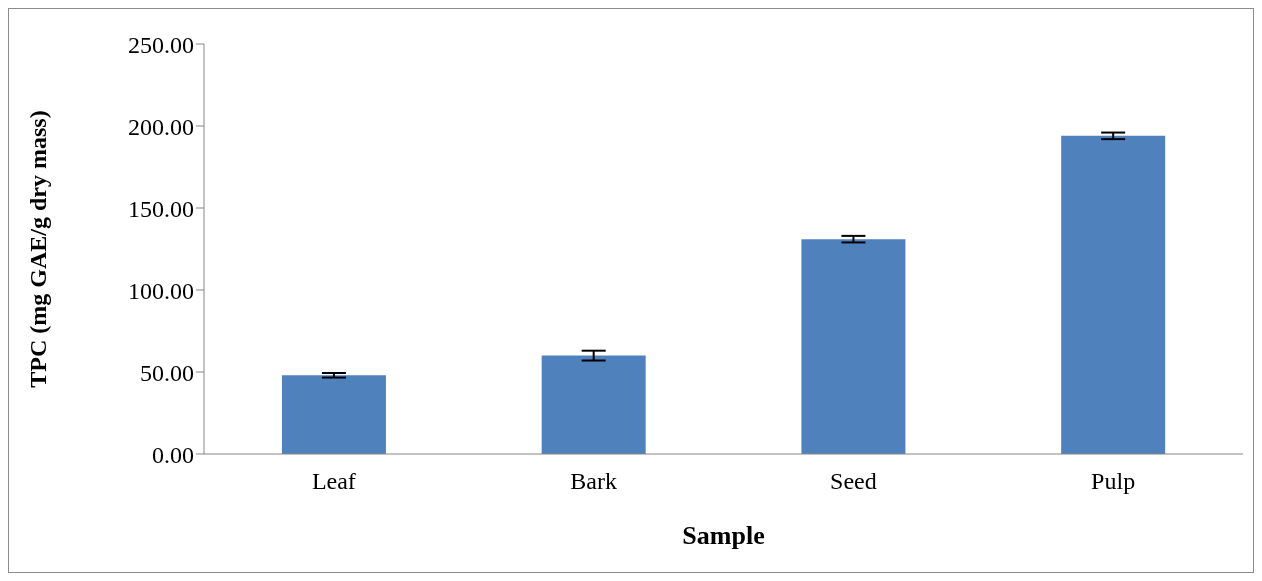 The height and width of the screenshot is (581, 1262). What do you see at coordinates (167, 372) in the screenshot?
I see `y-tick-label: 50.00` at bounding box center [167, 372].